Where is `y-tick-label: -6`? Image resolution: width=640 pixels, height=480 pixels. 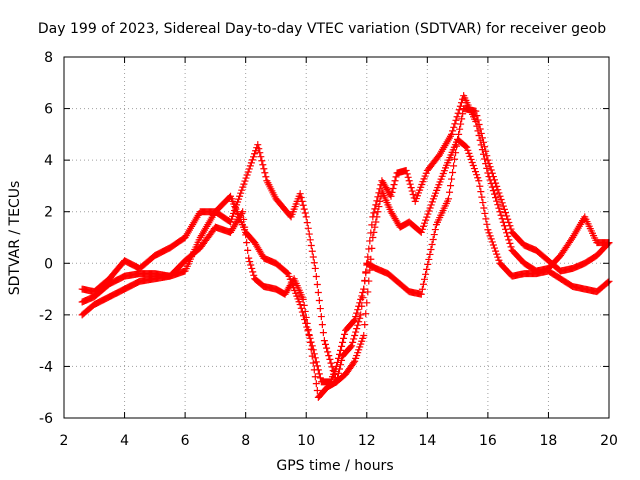
y-tick-label: -6 is located at coordinates (46, 419).